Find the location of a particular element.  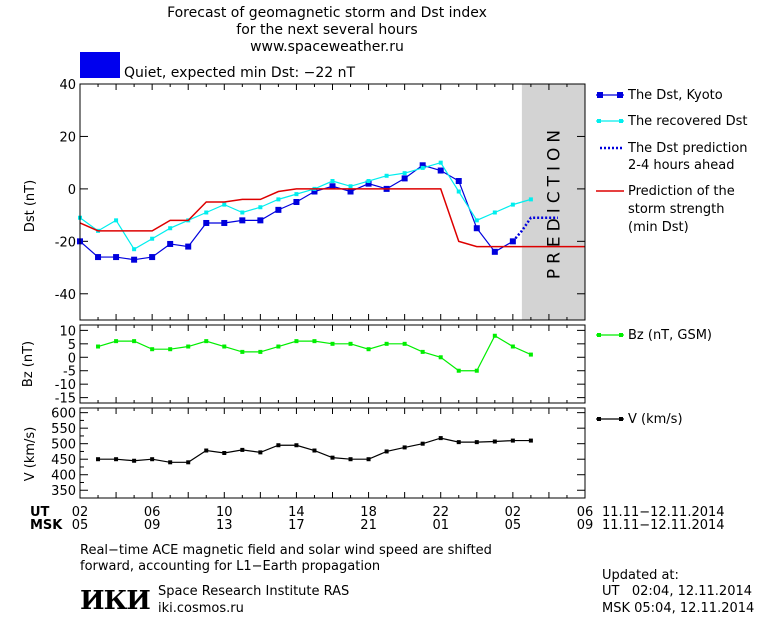

msk-axis-label: MSK is located at coordinates (46, 525).